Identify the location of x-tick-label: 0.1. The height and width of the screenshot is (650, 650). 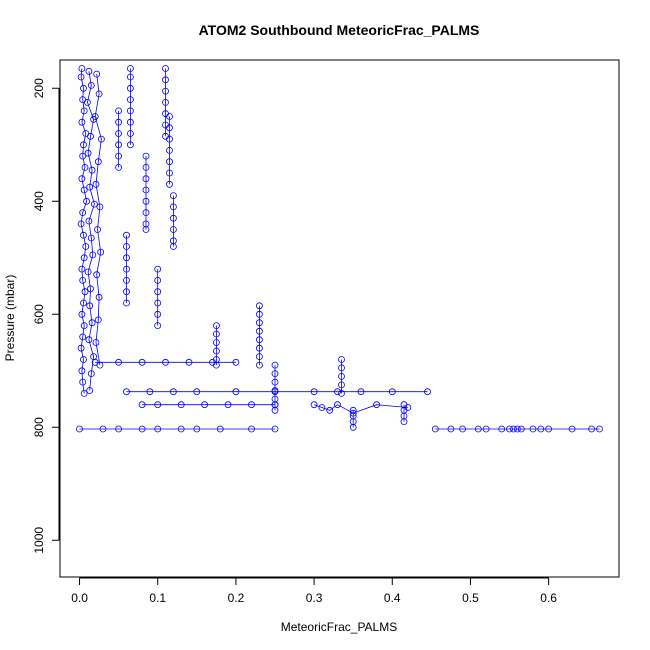
(157, 598).